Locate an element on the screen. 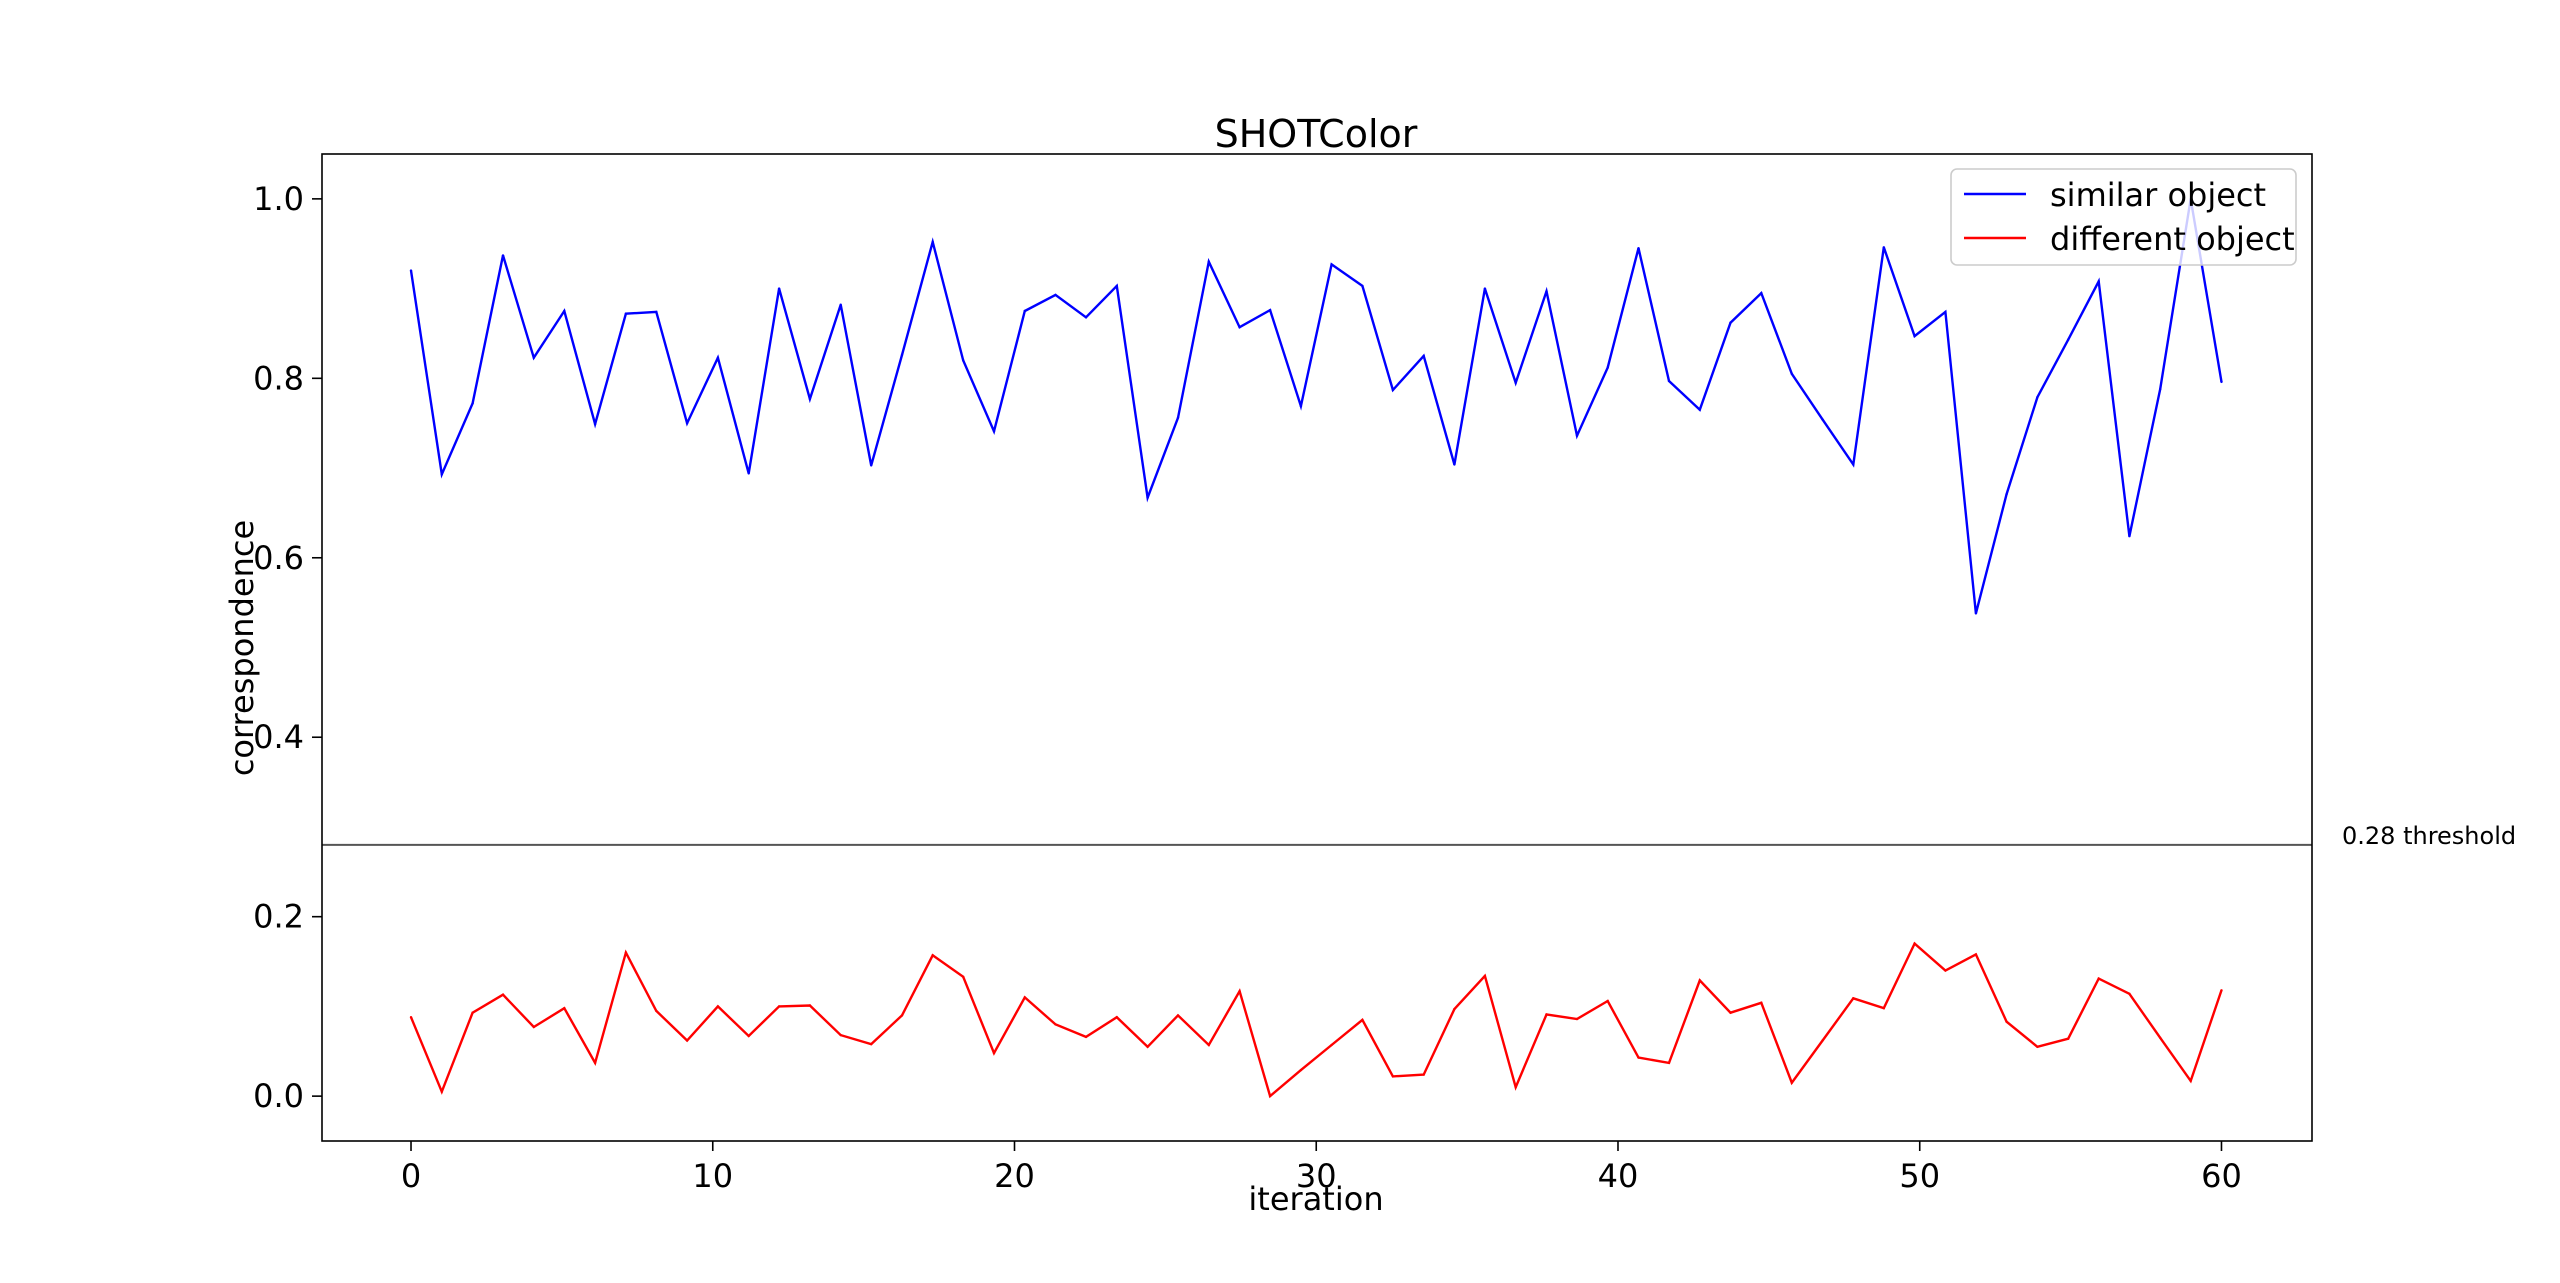 This screenshot has height=1283, width=2560. legend: similar object different object is located at coordinates (2123, 217).